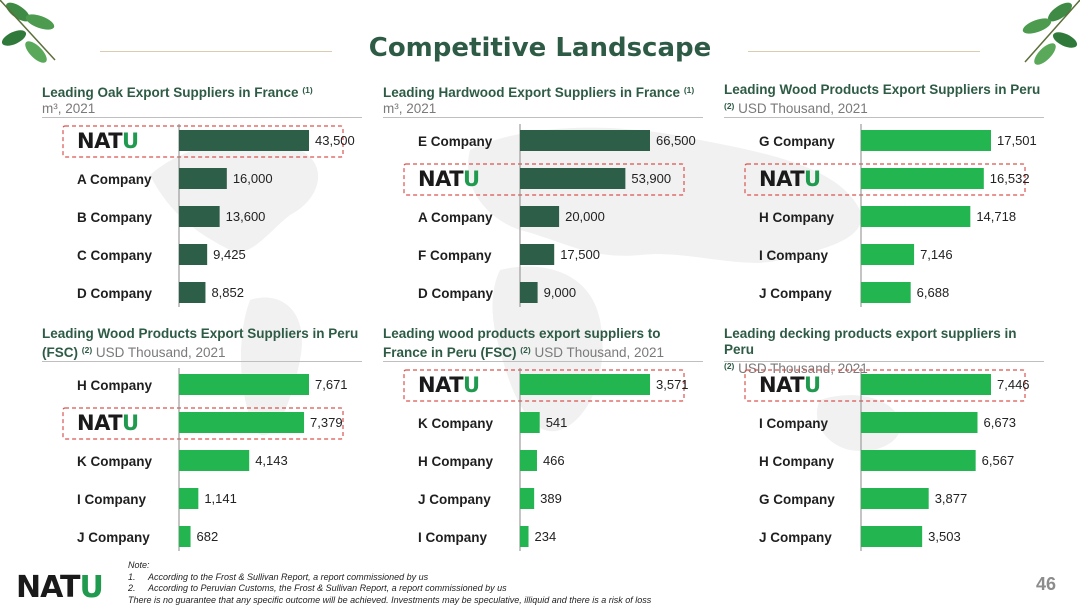 This screenshot has height=608, width=1080. I want to click on value-label: 7,671, so click(331, 384).